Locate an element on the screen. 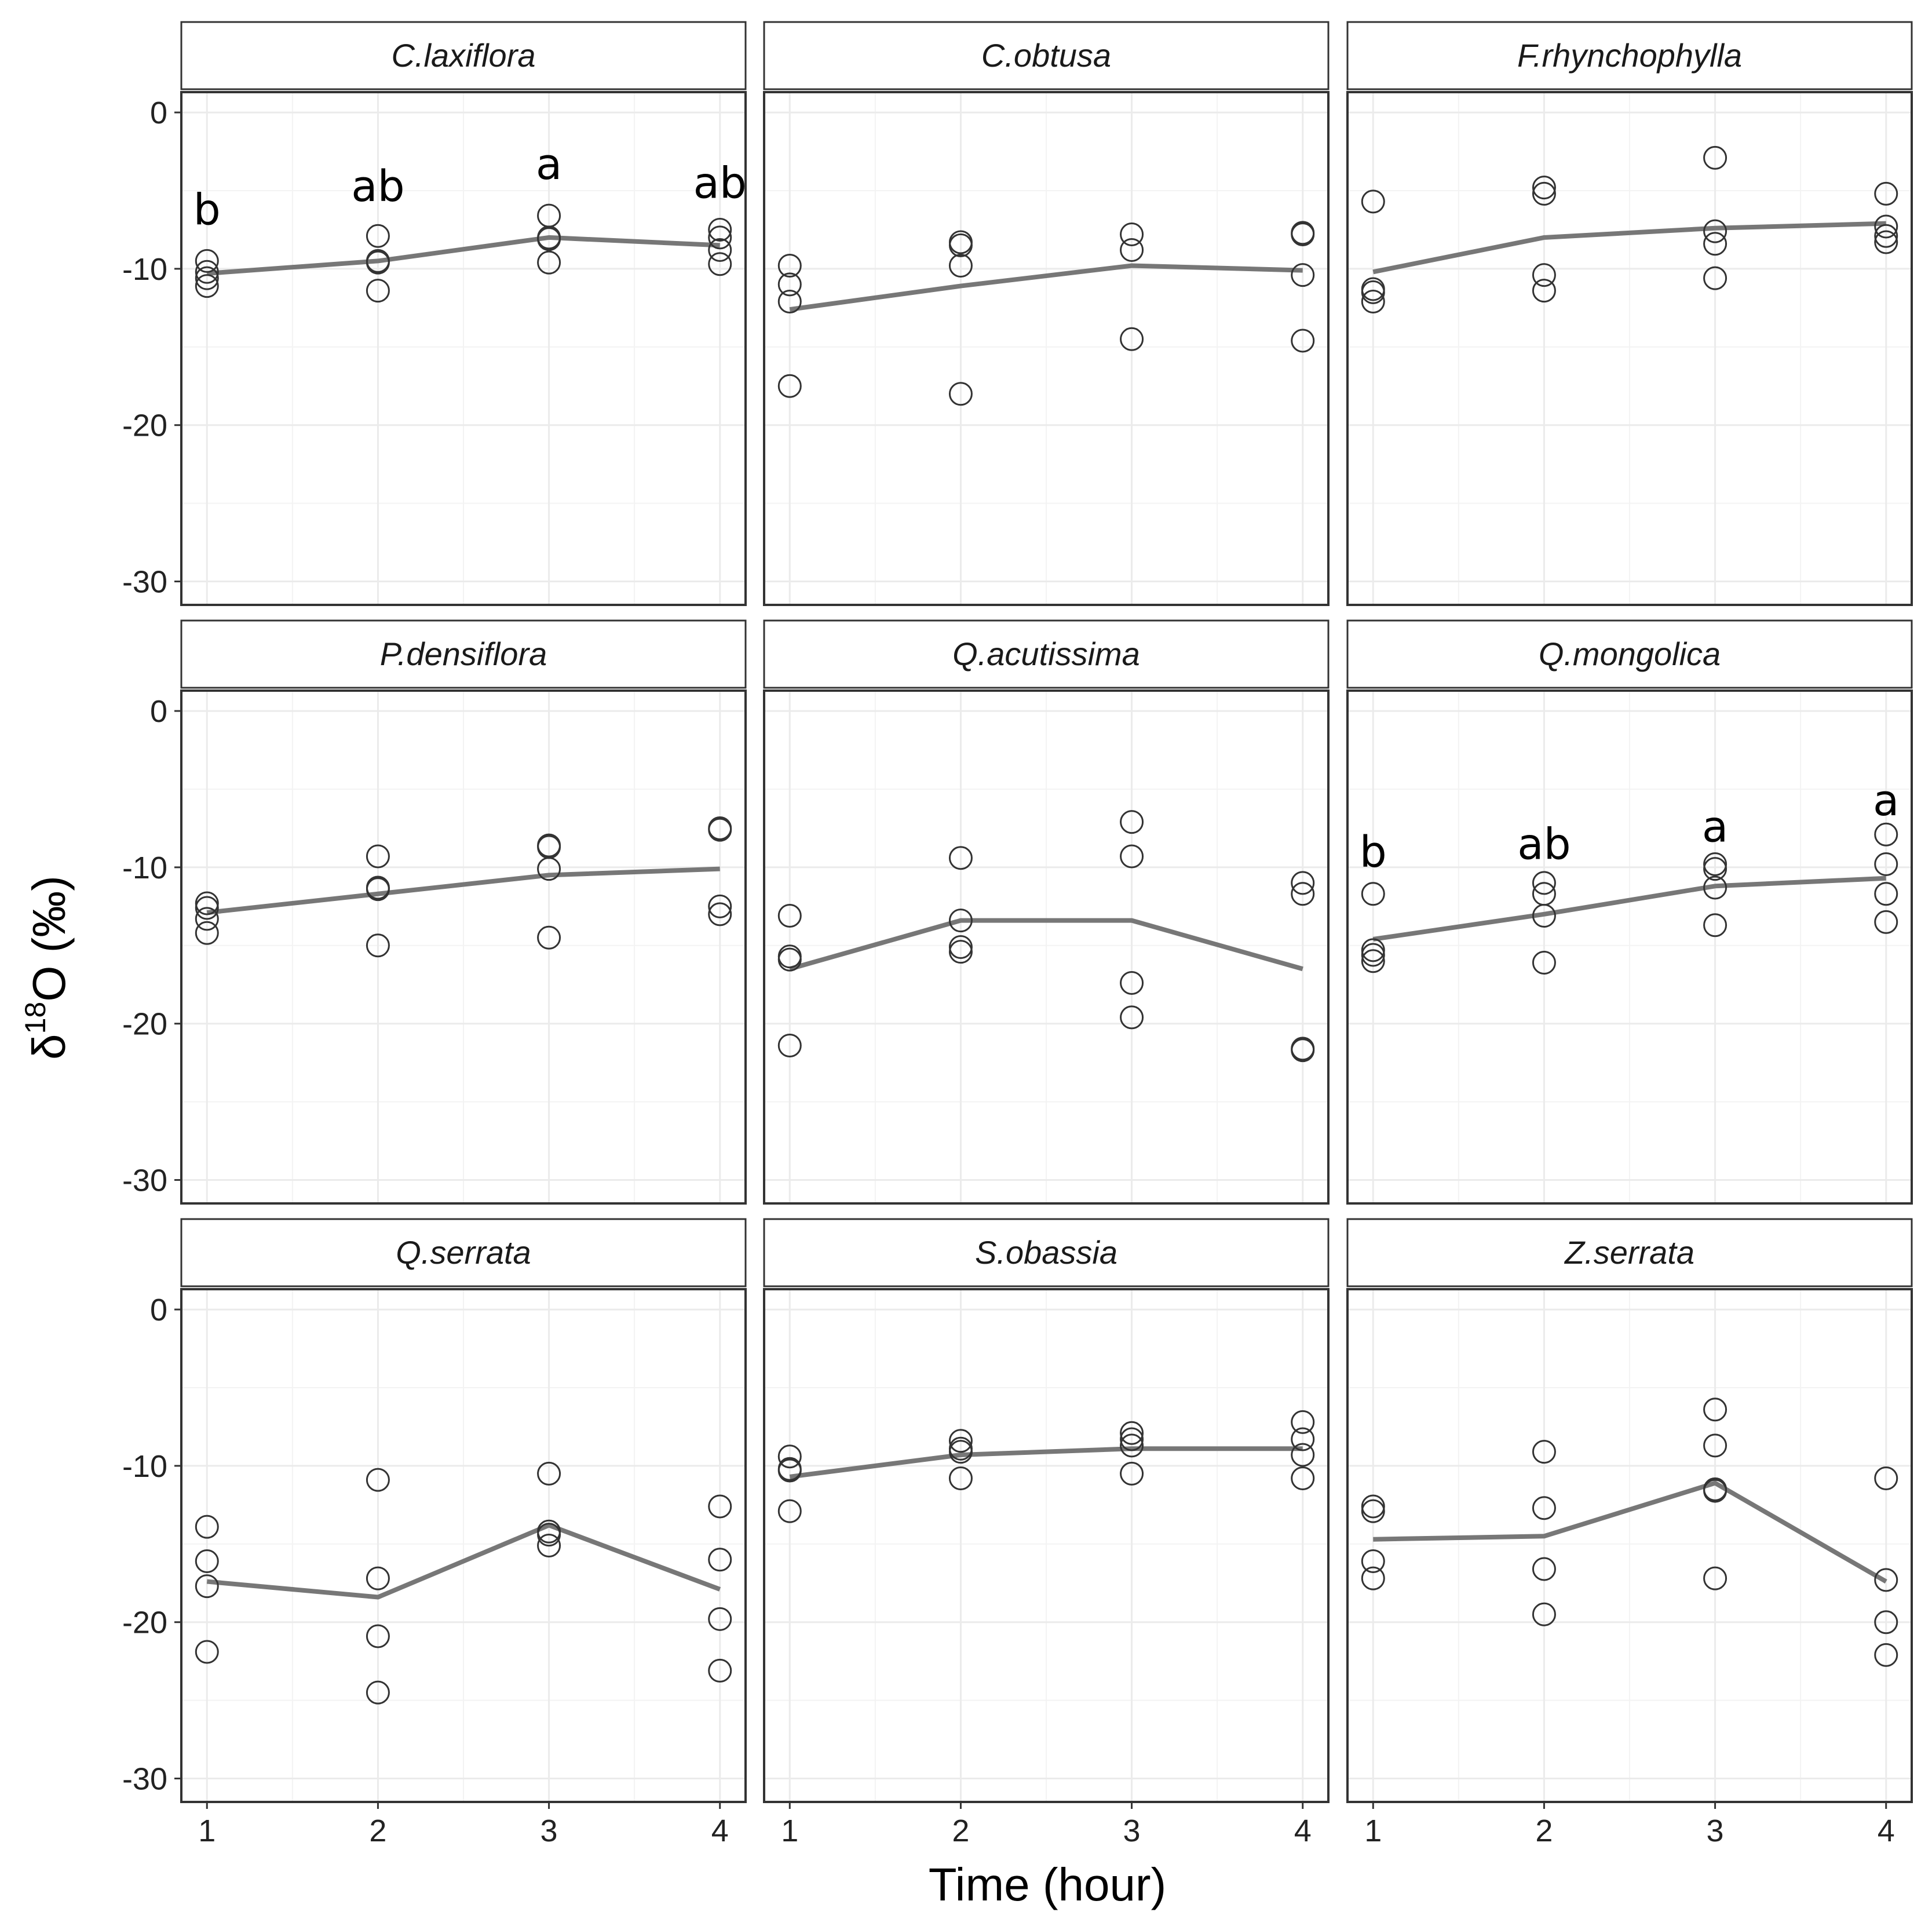  facet-strip-label: C.obtusa is located at coordinates (1046, 55).